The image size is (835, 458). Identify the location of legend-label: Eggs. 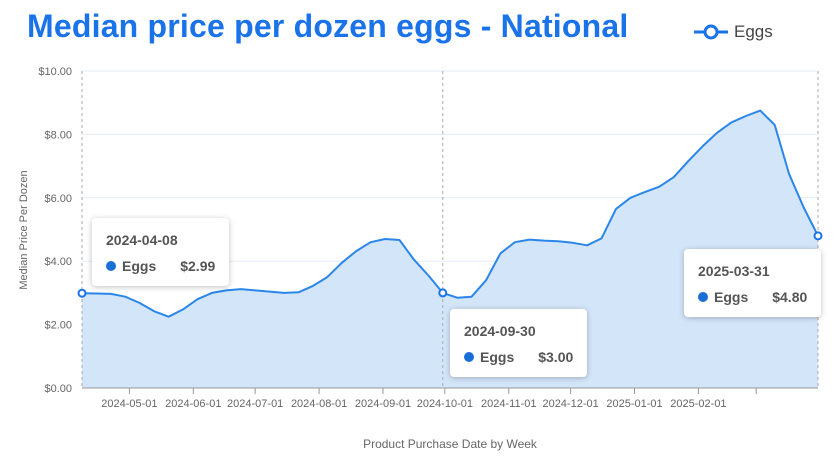
(753, 31).